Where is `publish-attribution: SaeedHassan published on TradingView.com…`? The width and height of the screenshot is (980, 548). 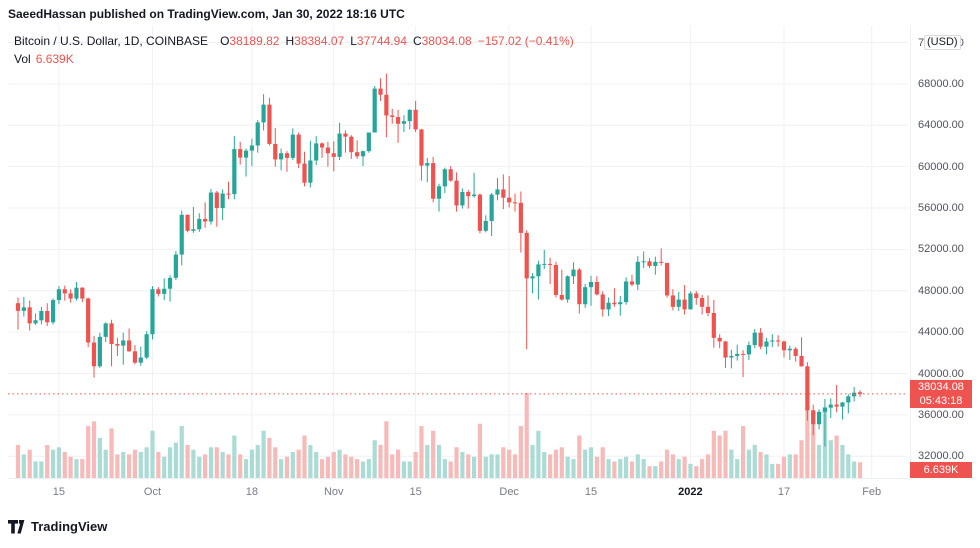
publish-attribution: SaeedHassan published on TradingView.com… is located at coordinates (206, 14).